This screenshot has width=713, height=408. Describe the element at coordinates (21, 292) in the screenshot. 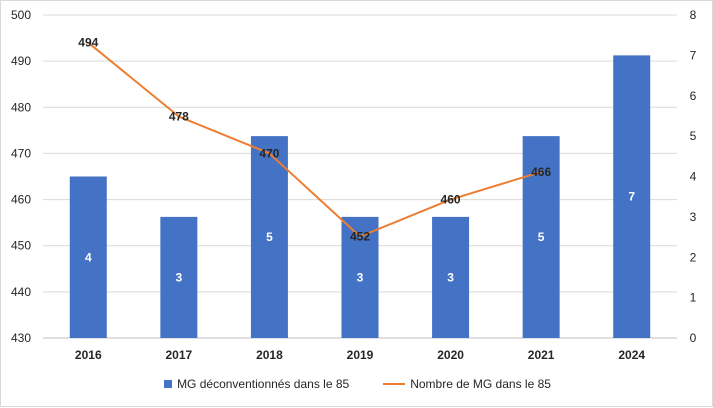

I see `y-tick-label-left: 440` at that location.